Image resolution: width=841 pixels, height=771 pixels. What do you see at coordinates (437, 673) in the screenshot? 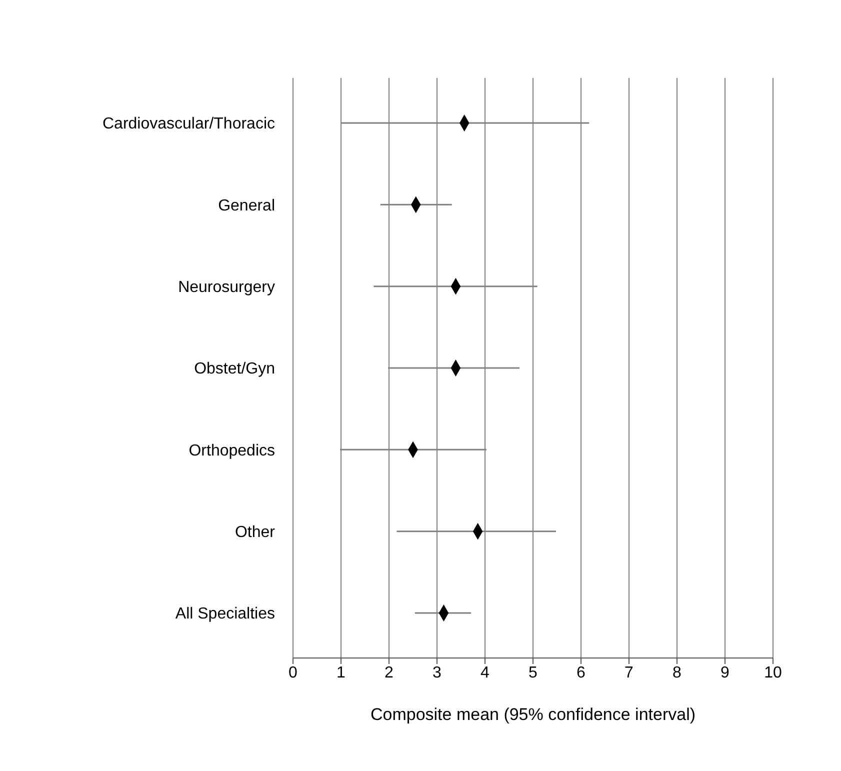
I see `x-tick-label: 3` at bounding box center [437, 673].